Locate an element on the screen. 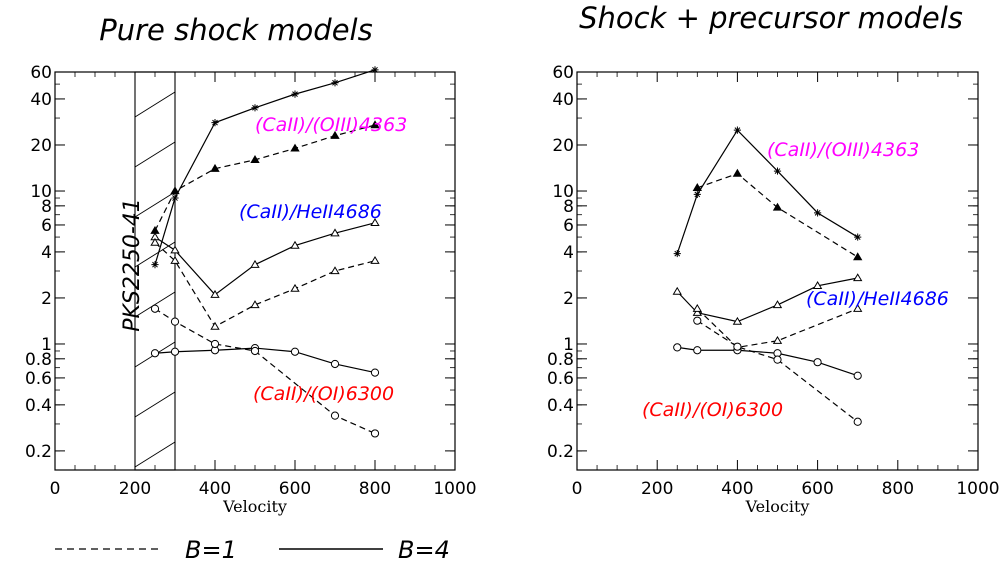 Image resolution: width=1005 pixels, height=578 pixels. legend-dashed-label: B=1 is located at coordinates (211, 550).